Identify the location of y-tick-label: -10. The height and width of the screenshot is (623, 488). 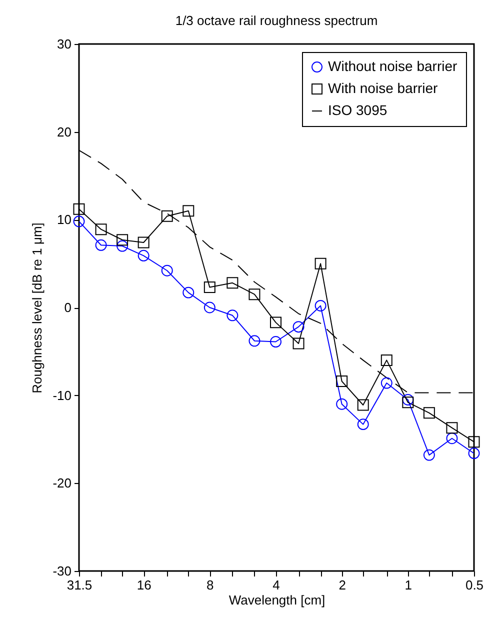
(62, 395).